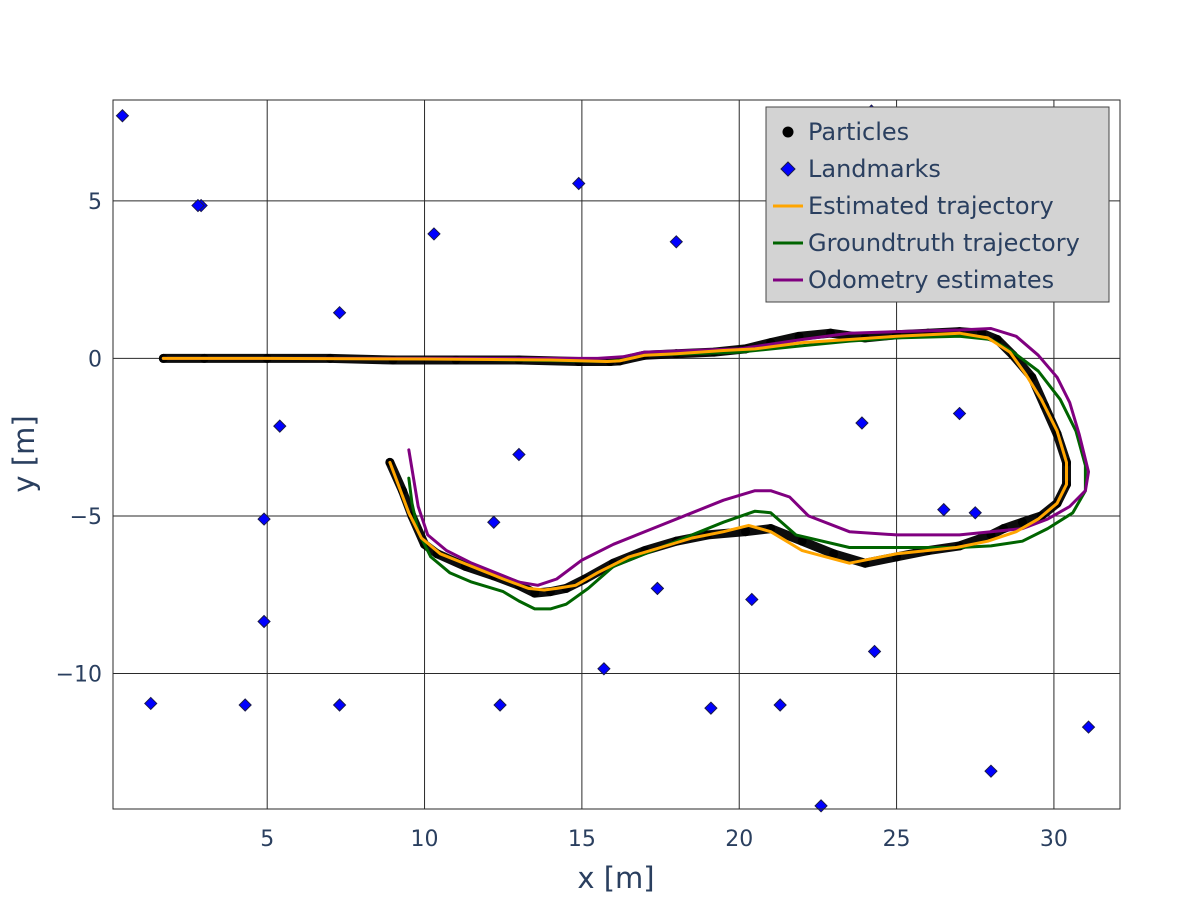 The width and height of the screenshot is (1200, 900). What do you see at coordinates (944, 243) in the screenshot?
I see `legend-label: Groundtruth trajectory` at bounding box center [944, 243].